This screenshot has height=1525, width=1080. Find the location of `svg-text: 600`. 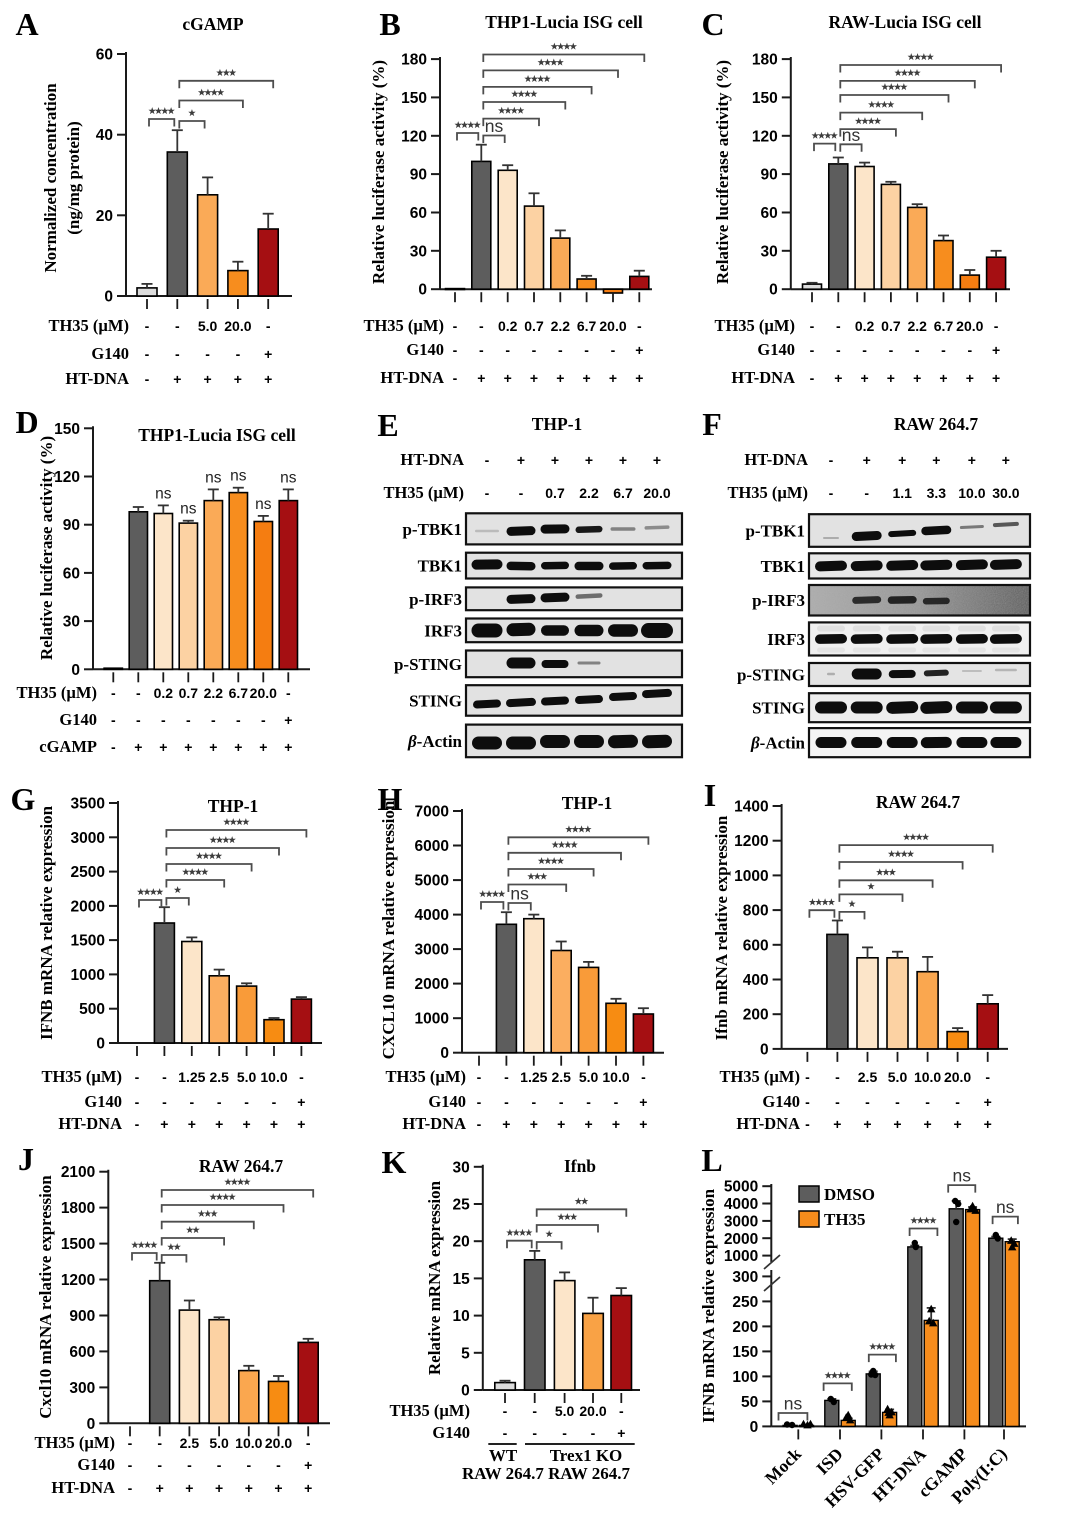

svg-text: 600 is located at coordinates (82, 1352).